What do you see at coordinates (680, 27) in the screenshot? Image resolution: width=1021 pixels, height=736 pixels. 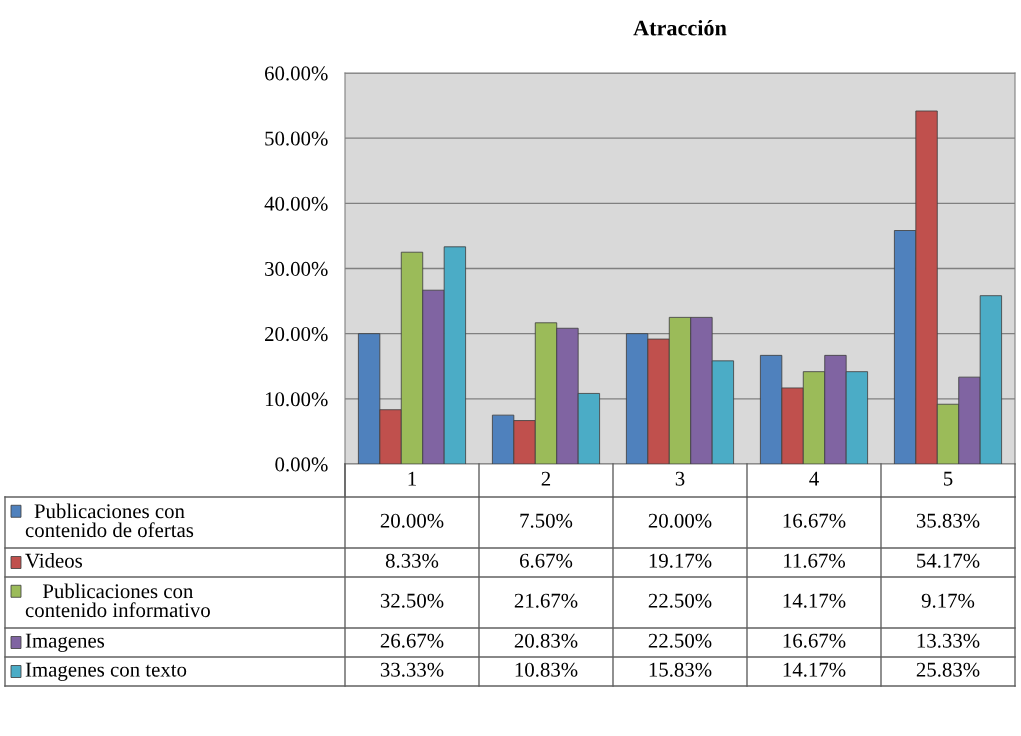 I see `chart-title: Atracción` at bounding box center [680, 27].